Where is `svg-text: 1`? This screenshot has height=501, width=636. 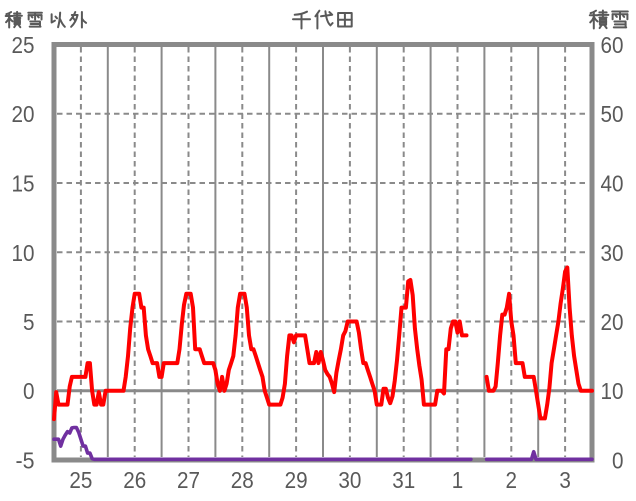
svg-text: 1 is located at coordinates (458, 480).